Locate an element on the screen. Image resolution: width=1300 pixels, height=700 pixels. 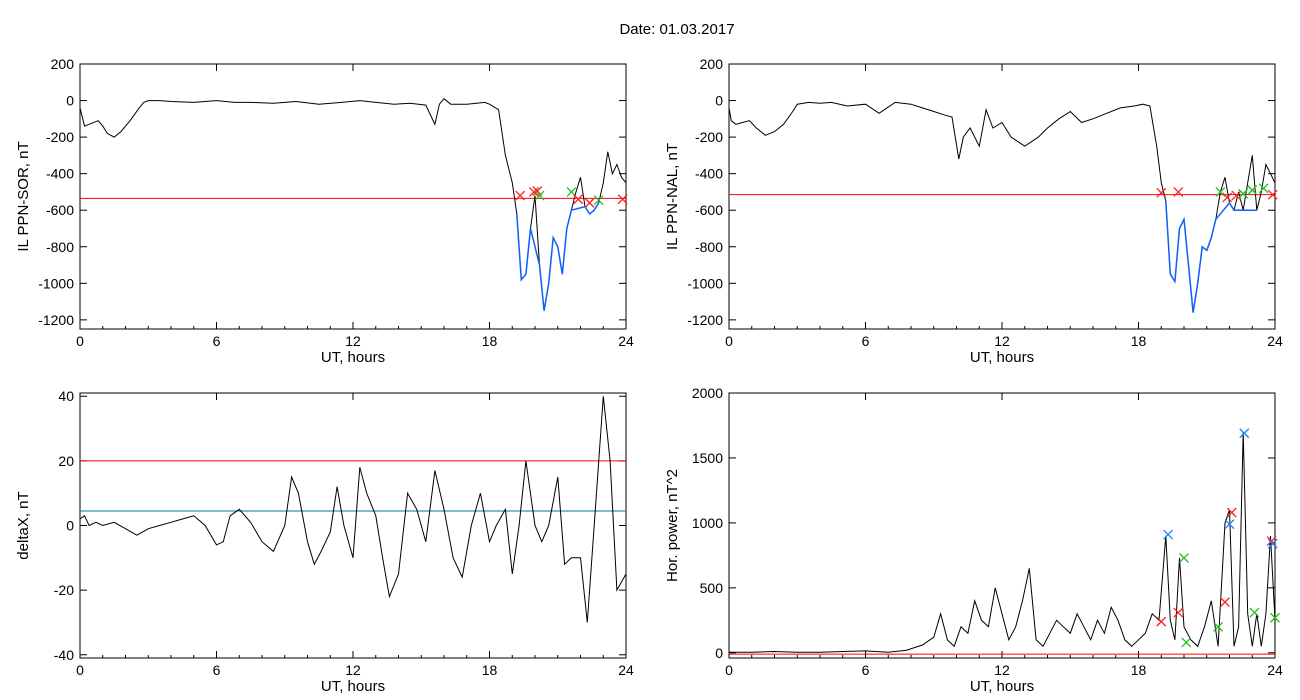
y-axis-label: deltaX, nT is located at coordinates (23, 525).